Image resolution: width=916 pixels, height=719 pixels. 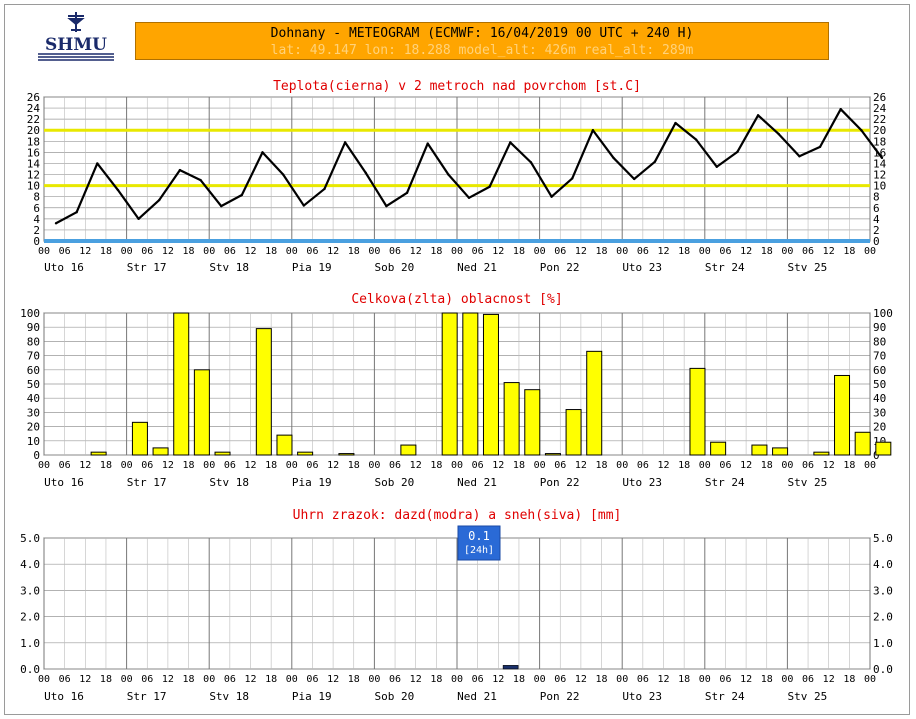 What do you see at coordinates (312, 267) in the screenshot?
I see `day-label: Pia 19` at bounding box center [312, 267].